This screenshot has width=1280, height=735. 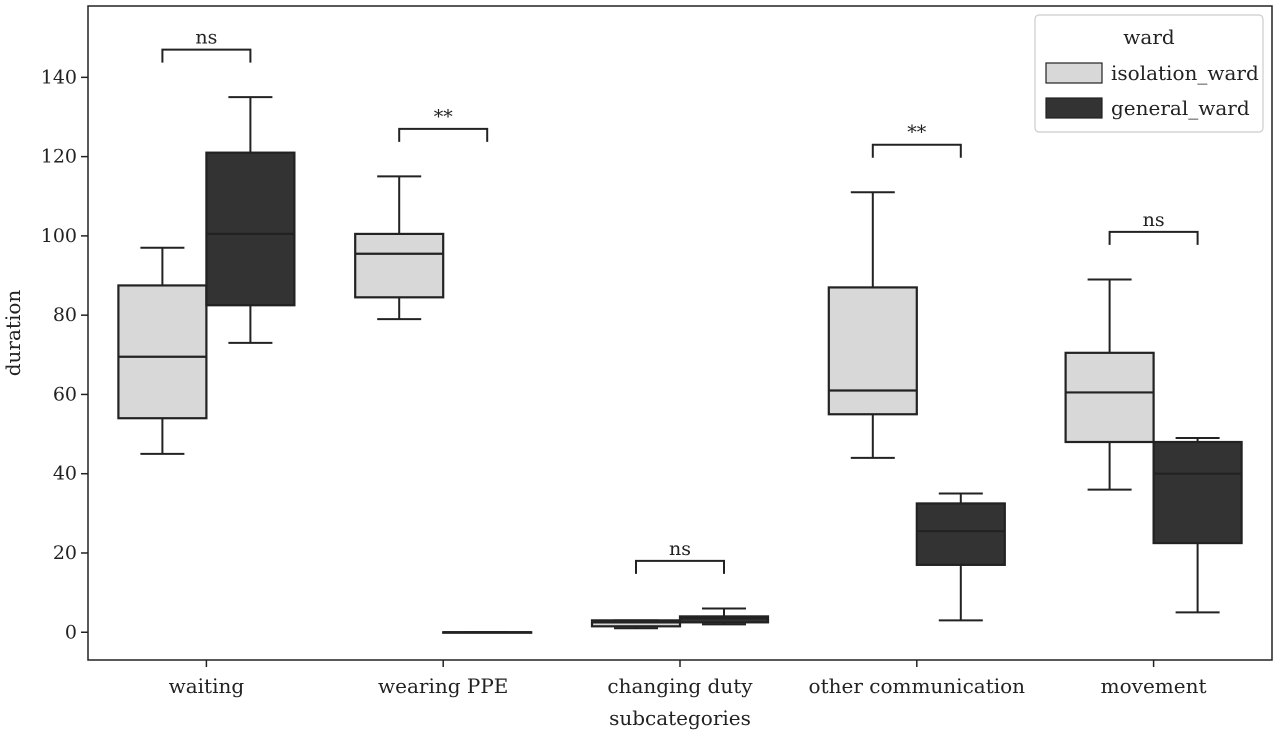 What do you see at coordinates (444, 117) in the screenshot?
I see `significance-label-wearing-ppe: **` at bounding box center [444, 117].